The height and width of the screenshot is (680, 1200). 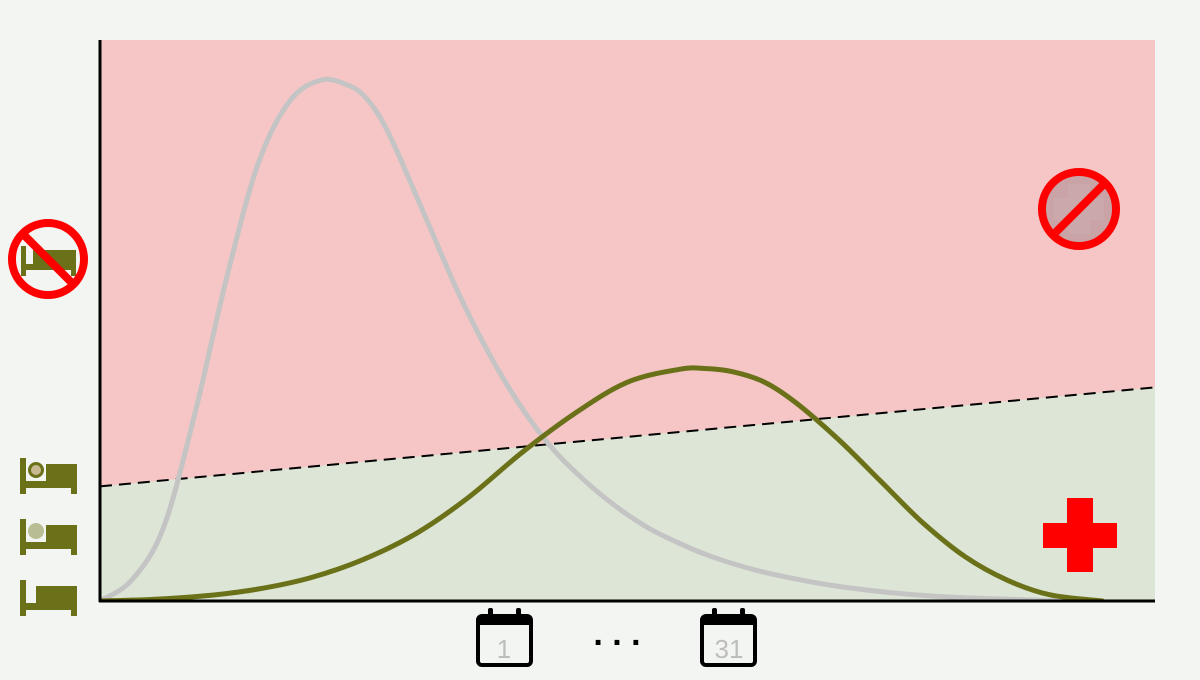 I want to click on calendar-icon: 31, so click(x=728, y=637).